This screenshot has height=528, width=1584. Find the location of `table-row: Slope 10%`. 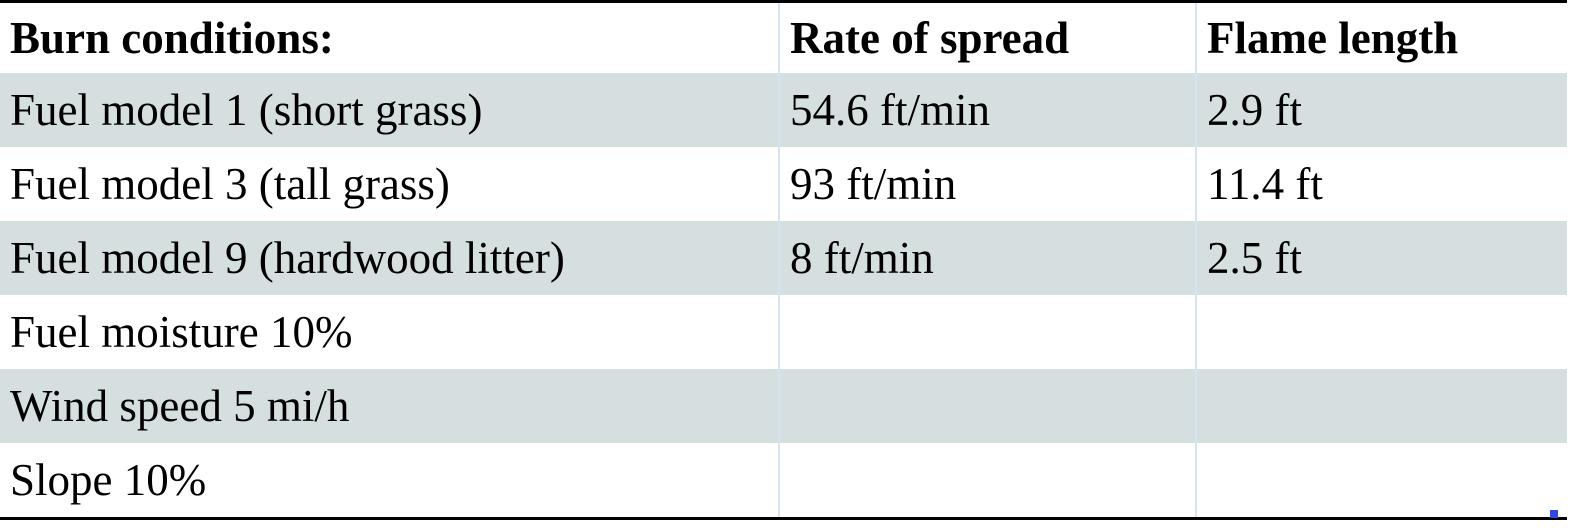

table-row: Slope 10% is located at coordinates (783, 481).